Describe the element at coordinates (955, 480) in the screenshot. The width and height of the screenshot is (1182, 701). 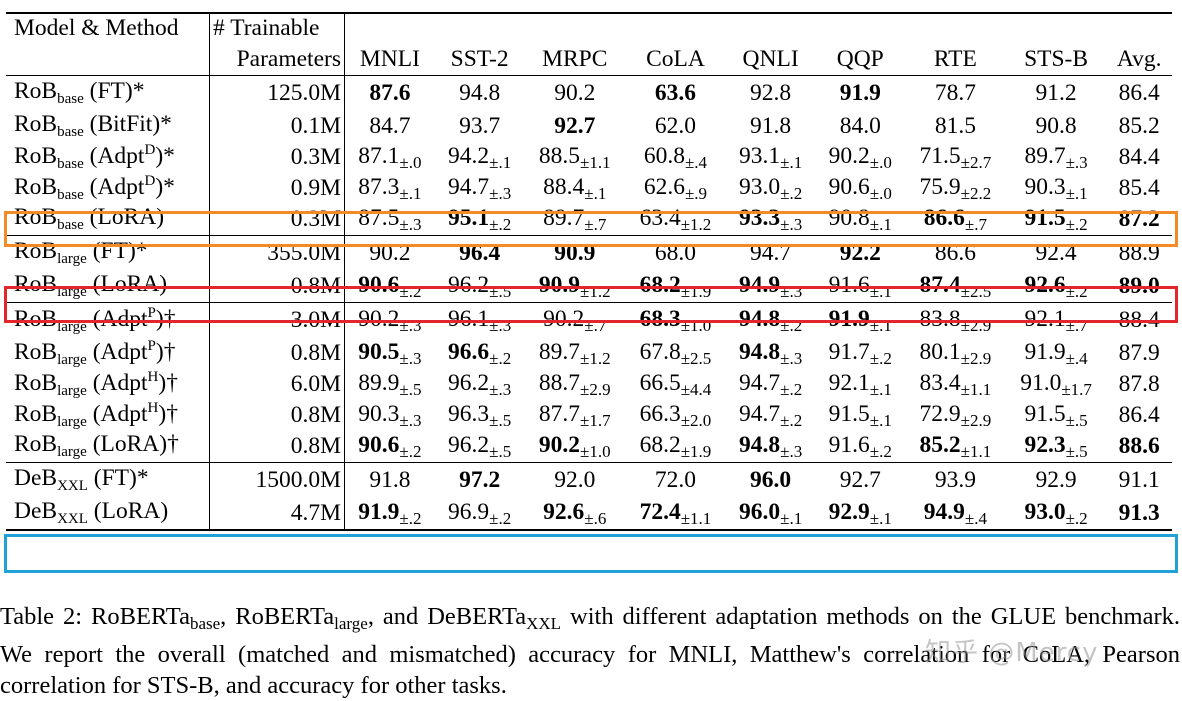
I see `score-cell: 93.9` at that location.